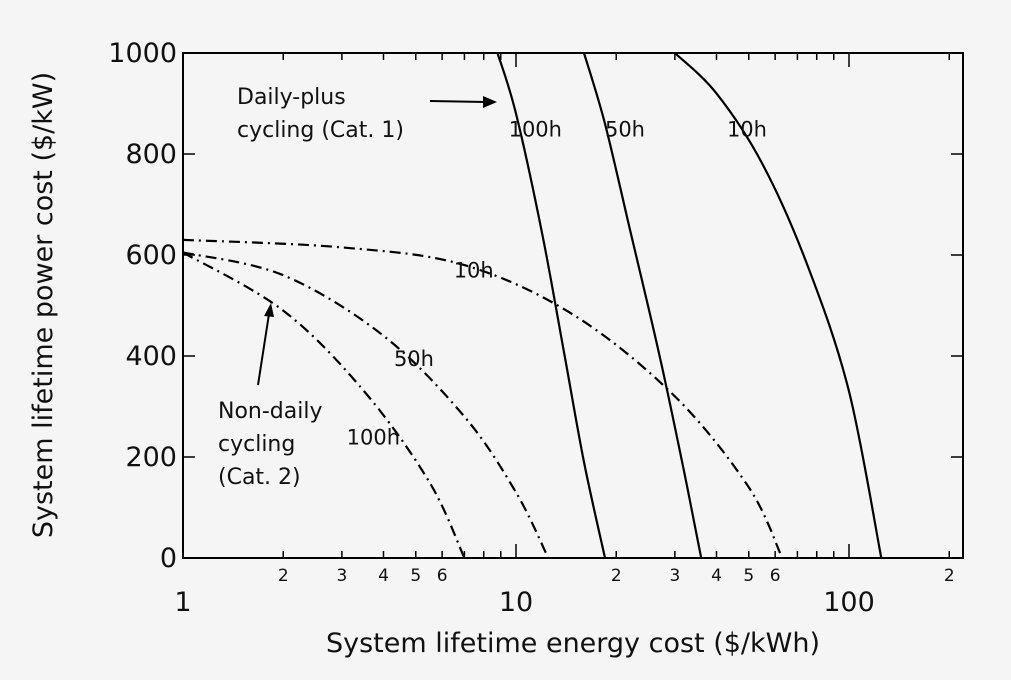 This screenshot has width=1011, height=680. I want to click on x-major-label-100: 100, so click(849, 602).